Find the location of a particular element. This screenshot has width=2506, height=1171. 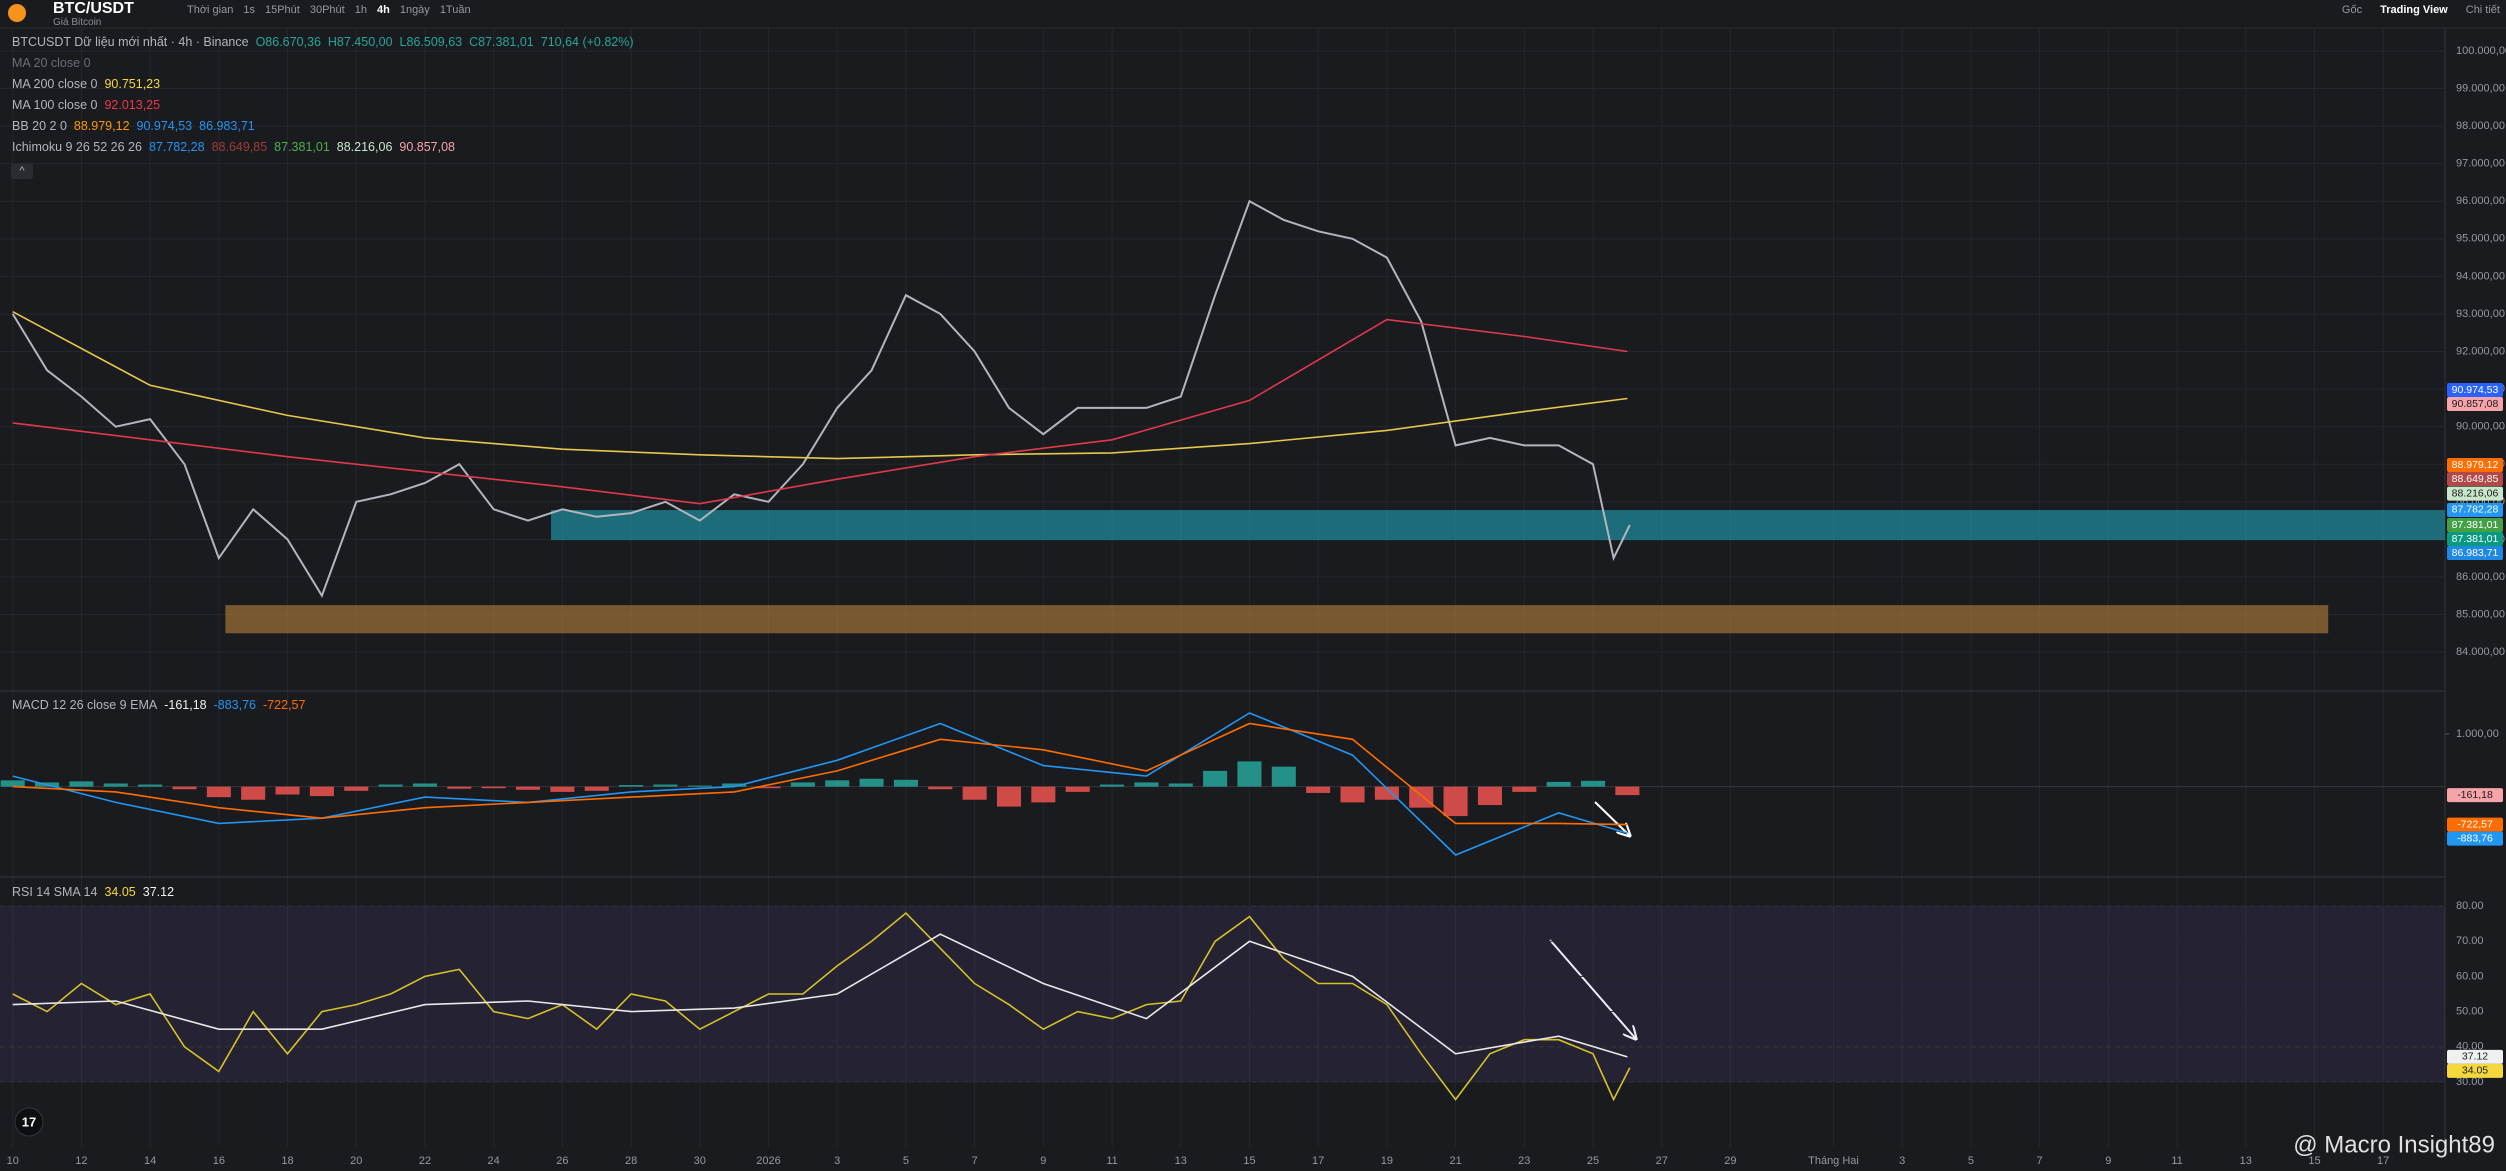

timeframe-button: 15Phút is located at coordinates (282, 10).